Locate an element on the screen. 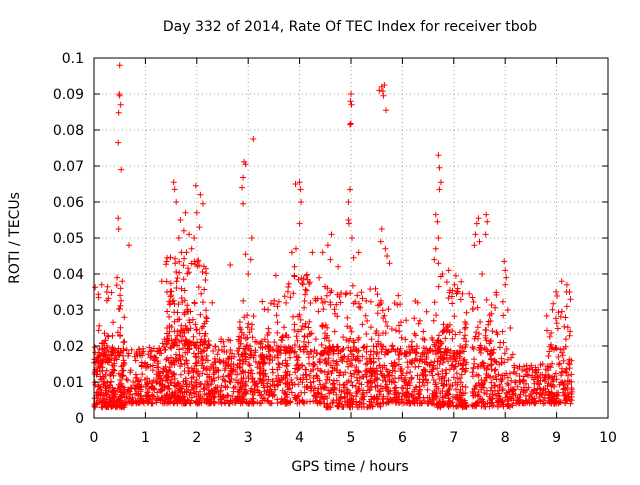 Image resolution: width=640 pixels, height=485 pixels. x-tick-label: 4 is located at coordinates (299, 438).